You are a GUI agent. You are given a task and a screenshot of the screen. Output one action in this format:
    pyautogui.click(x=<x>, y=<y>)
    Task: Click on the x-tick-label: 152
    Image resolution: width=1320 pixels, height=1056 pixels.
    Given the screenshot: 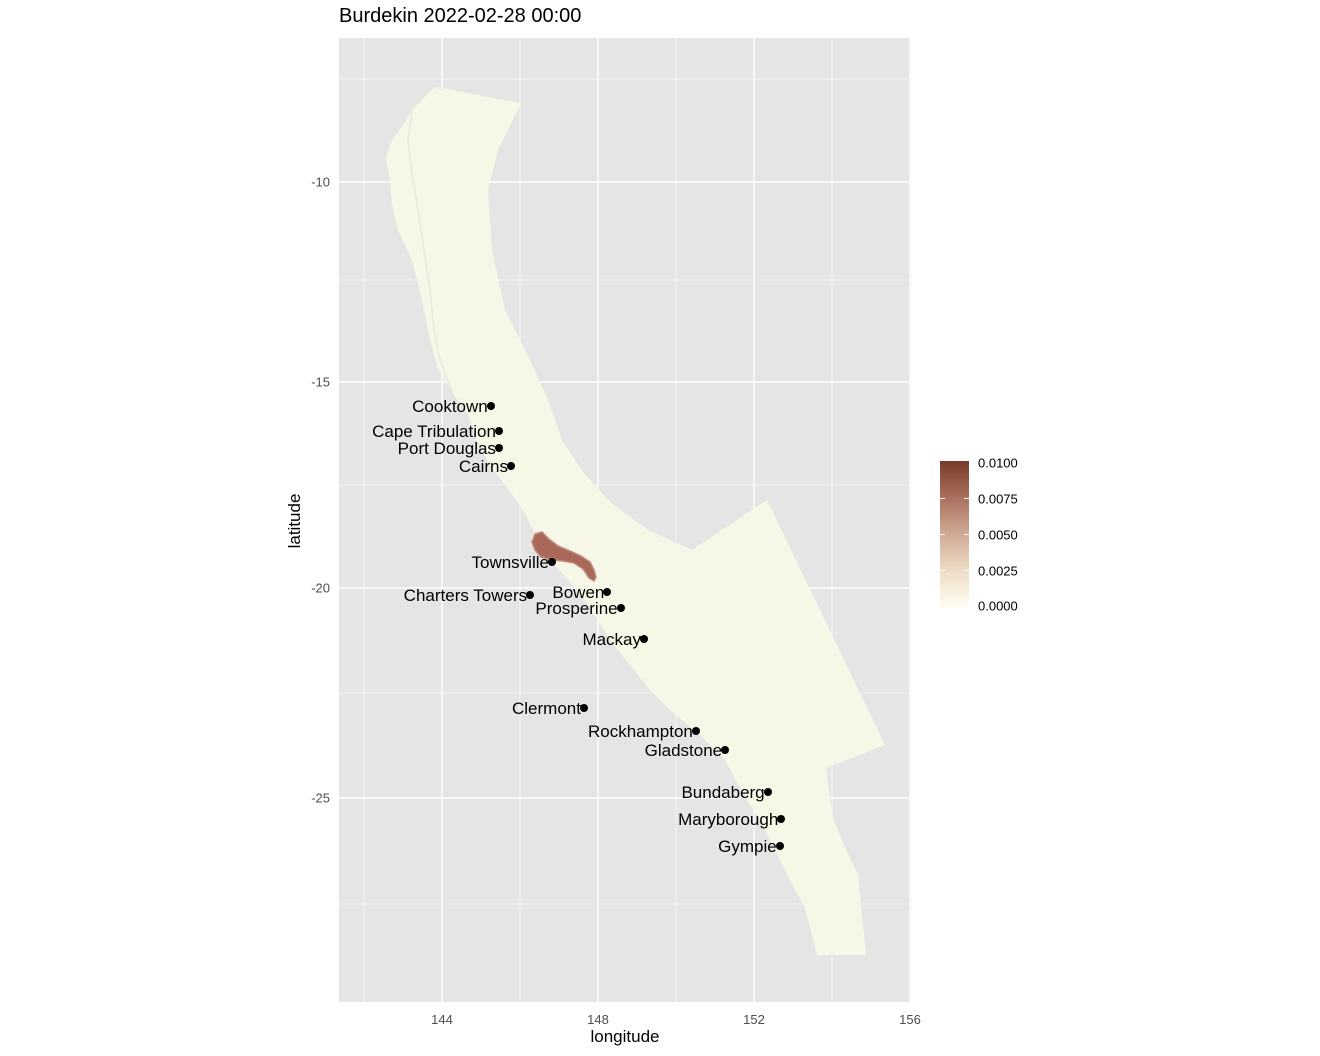 What is the action you would take?
    pyautogui.click(x=754, y=1019)
    